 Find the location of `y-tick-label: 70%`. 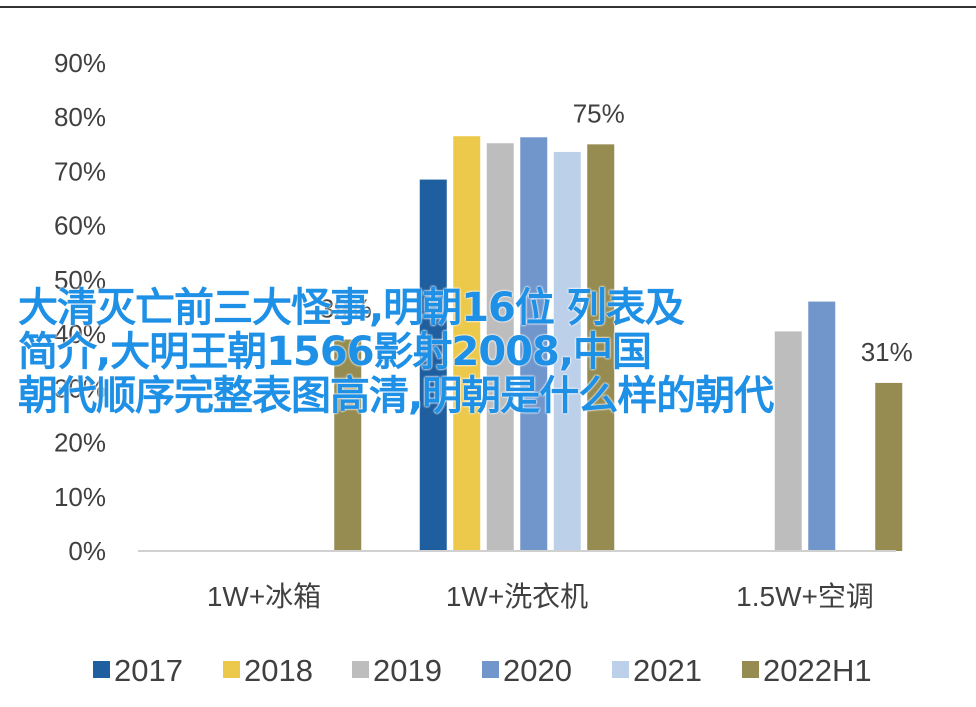

y-tick-label: 70% is located at coordinates (80, 171).